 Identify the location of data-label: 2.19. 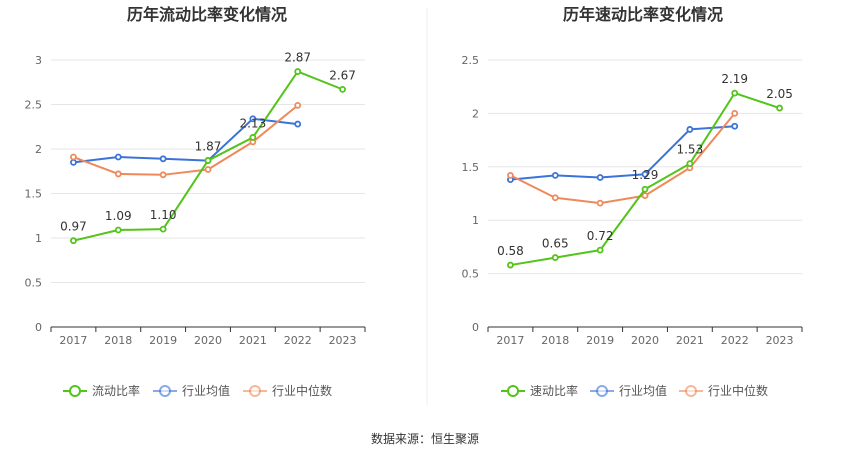
(734, 79).